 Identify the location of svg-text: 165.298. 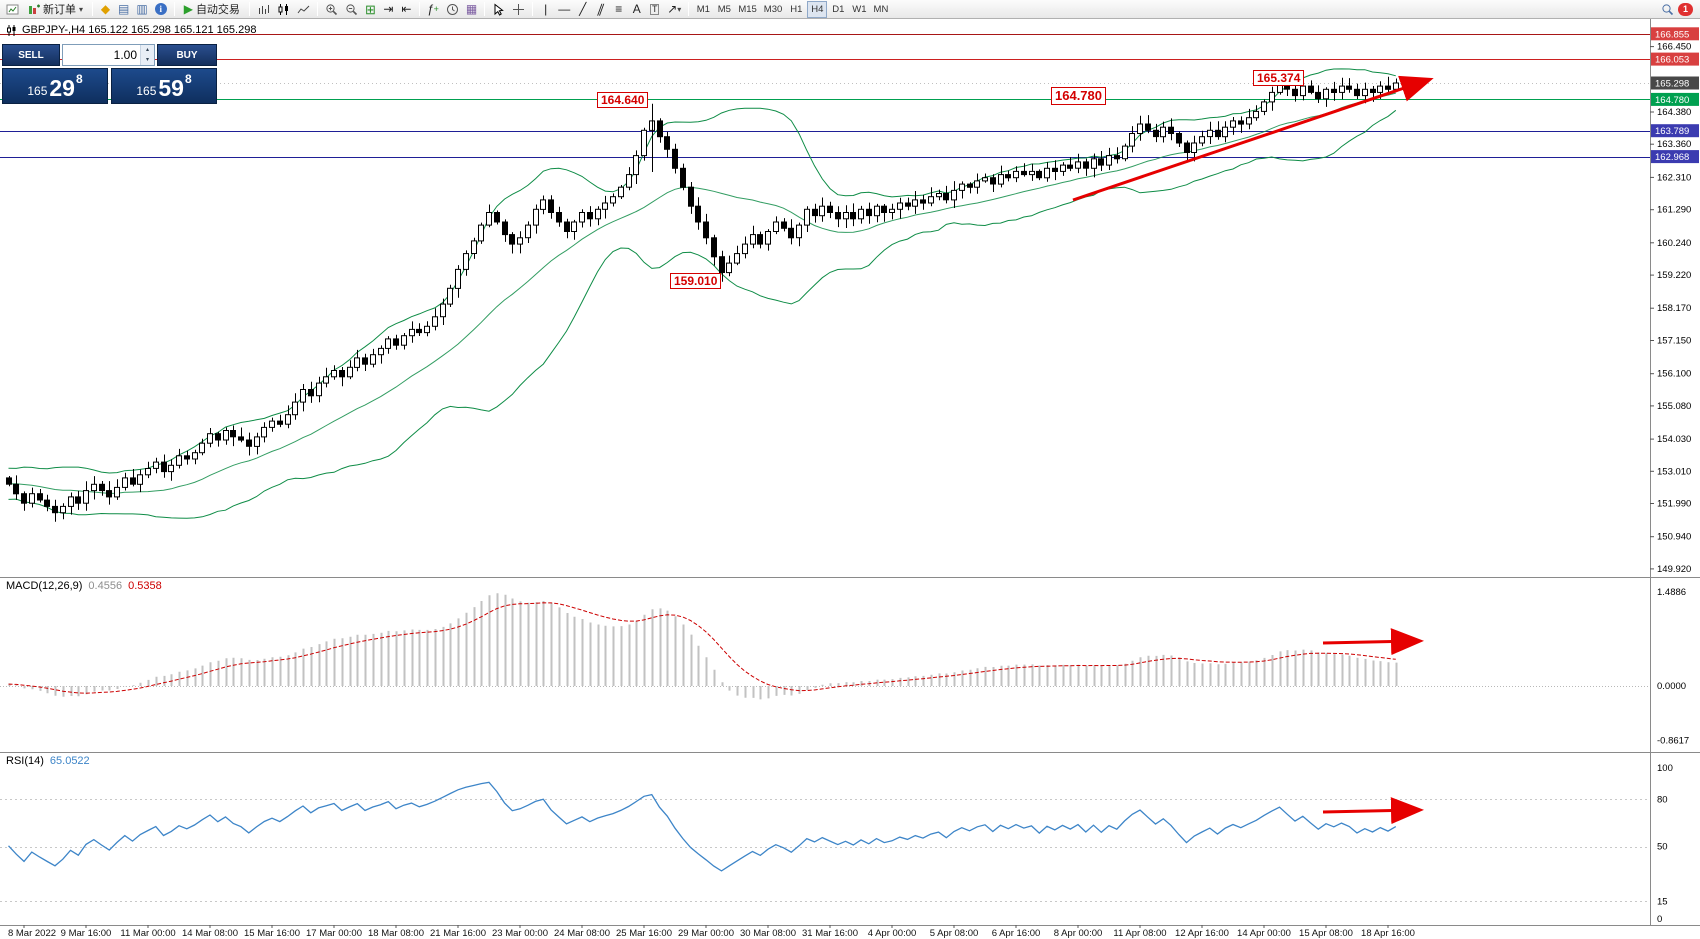
(1672, 84).